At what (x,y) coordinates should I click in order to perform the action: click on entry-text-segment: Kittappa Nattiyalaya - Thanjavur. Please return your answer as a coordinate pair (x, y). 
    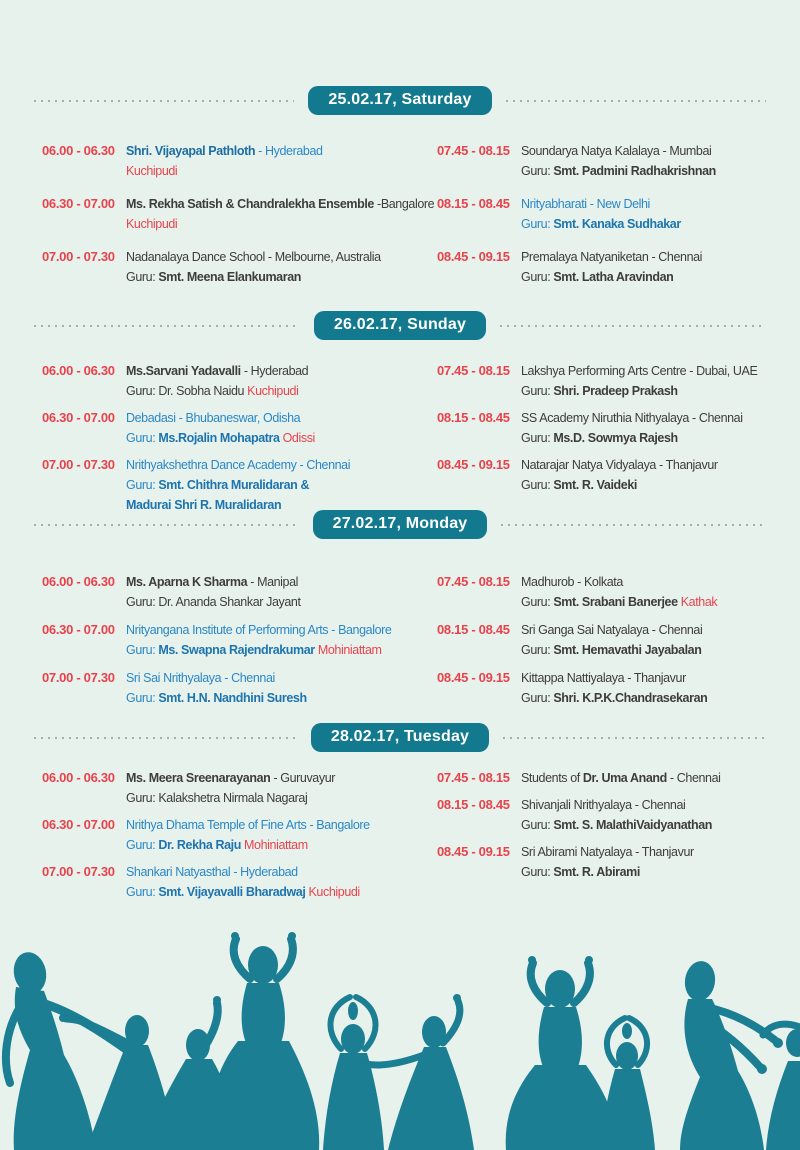
    Looking at the image, I should click on (603, 678).